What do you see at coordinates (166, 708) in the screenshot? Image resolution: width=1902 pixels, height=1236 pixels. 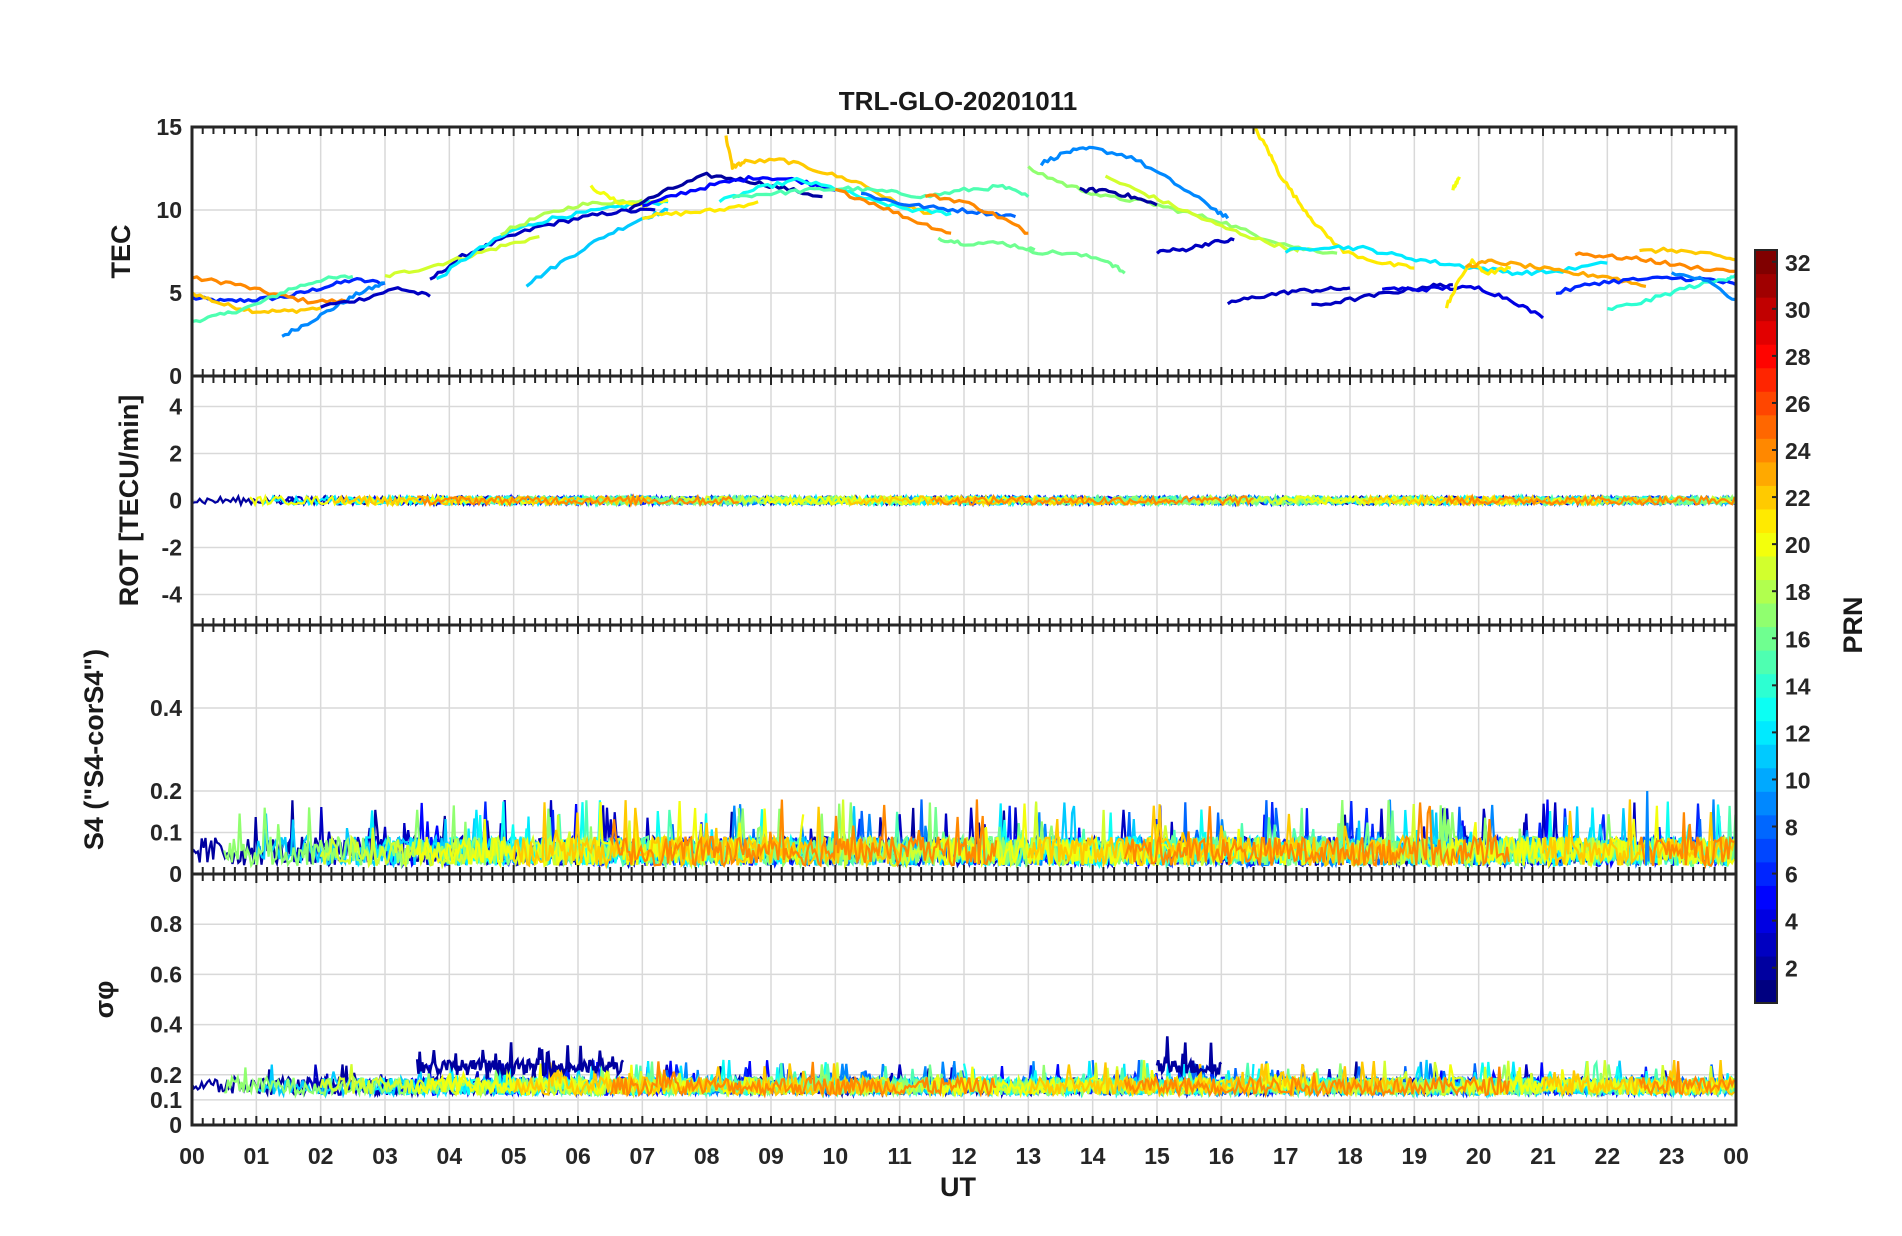 I see `y-tick-label: 0.4` at bounding box center [166, 708].